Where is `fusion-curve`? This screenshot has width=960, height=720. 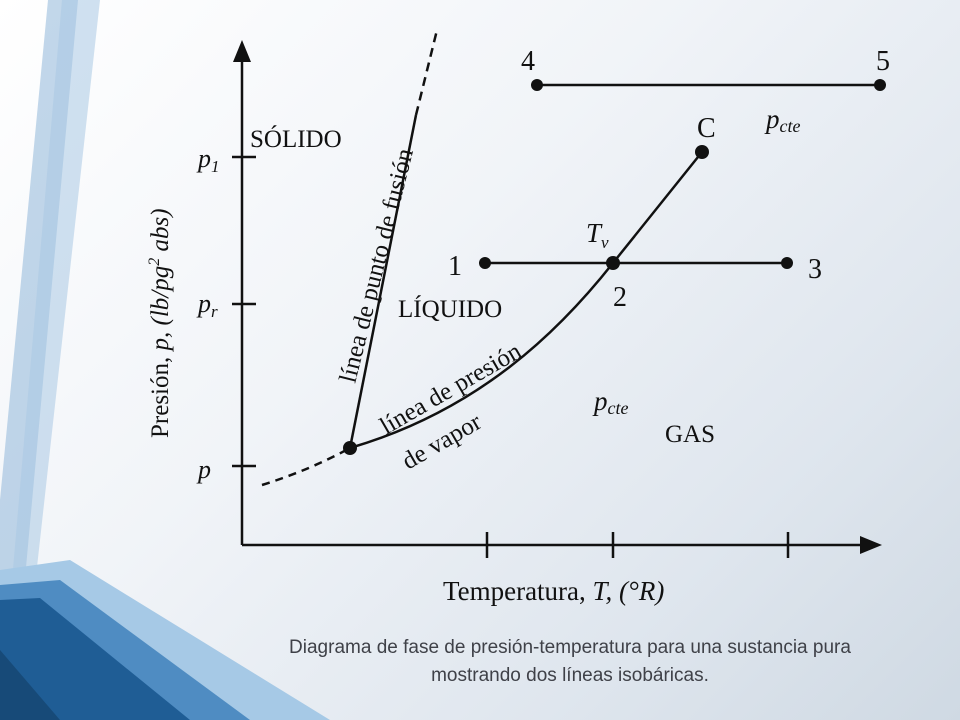
fusion-curve is located at coordinates (383, 281).